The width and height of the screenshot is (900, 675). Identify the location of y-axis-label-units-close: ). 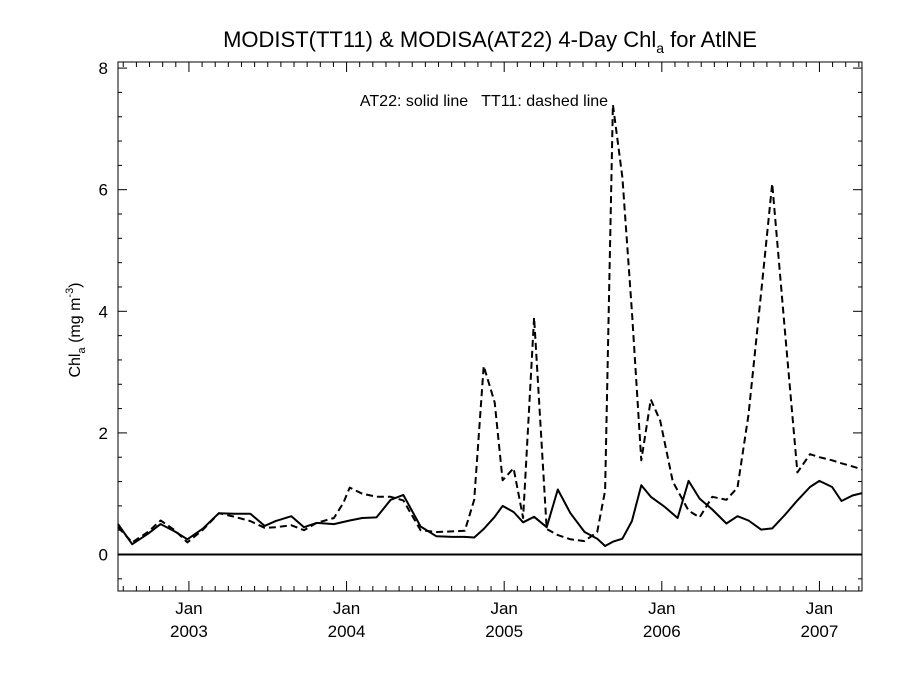
(75, 284).